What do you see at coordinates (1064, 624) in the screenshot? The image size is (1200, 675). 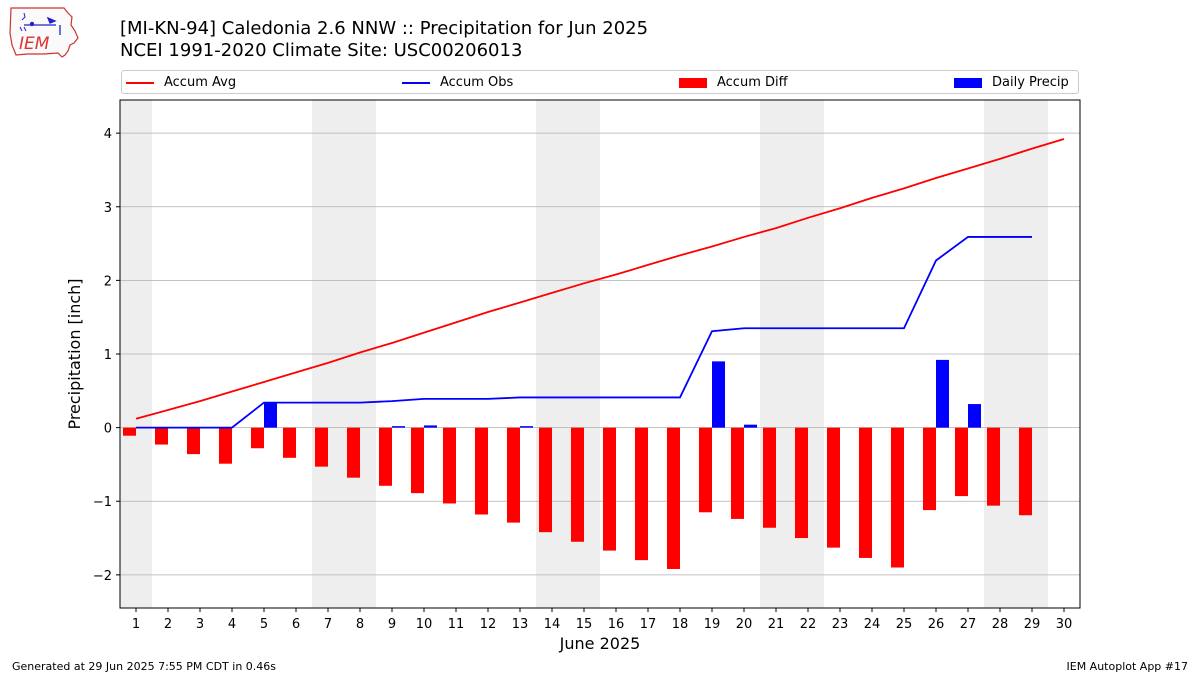 I see `xtick-label: 30` at bounding box center [1064, 624].